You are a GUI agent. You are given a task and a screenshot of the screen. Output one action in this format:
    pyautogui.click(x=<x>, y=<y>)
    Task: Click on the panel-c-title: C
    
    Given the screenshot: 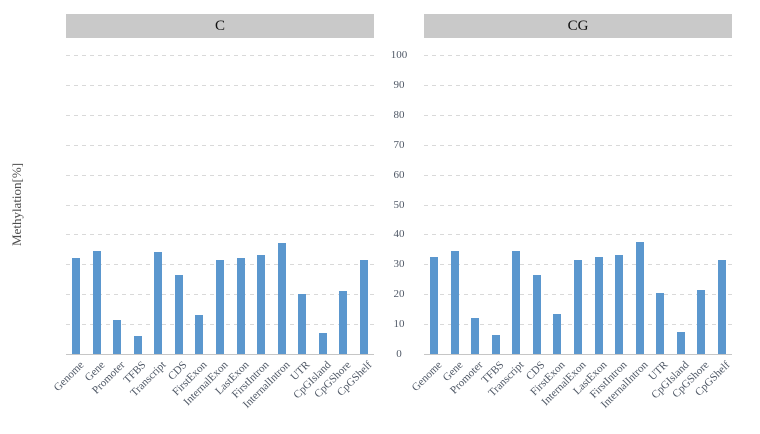 What is the action you would take?
    pyautogui.click(x=219, y=25)
    